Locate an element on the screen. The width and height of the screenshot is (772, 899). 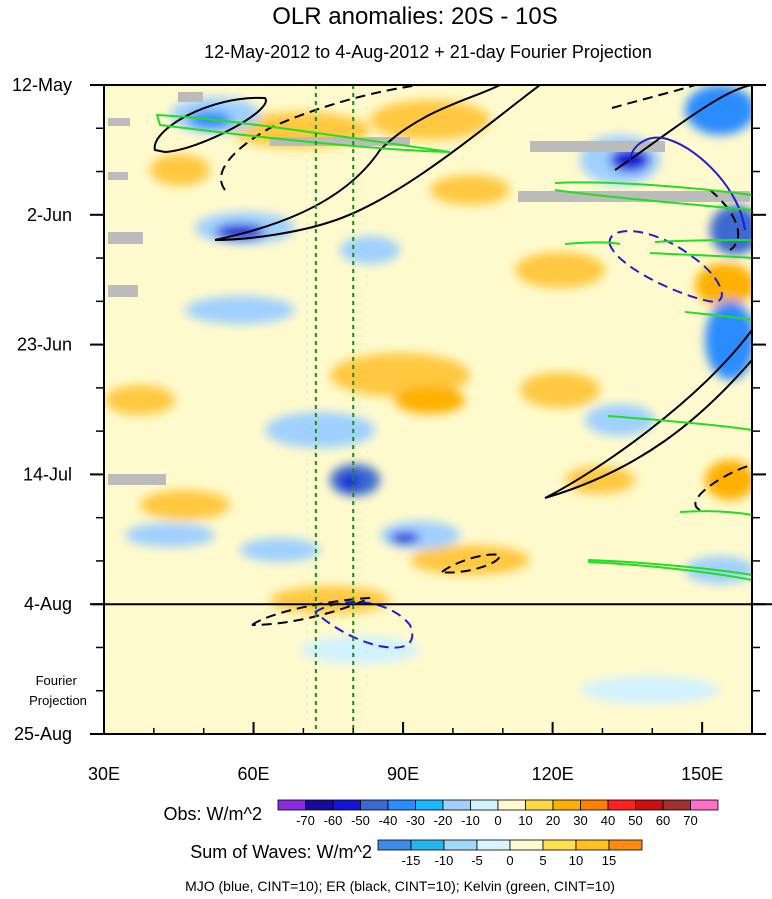
x-tick-label: 90E is located at coordinates (403, 774).